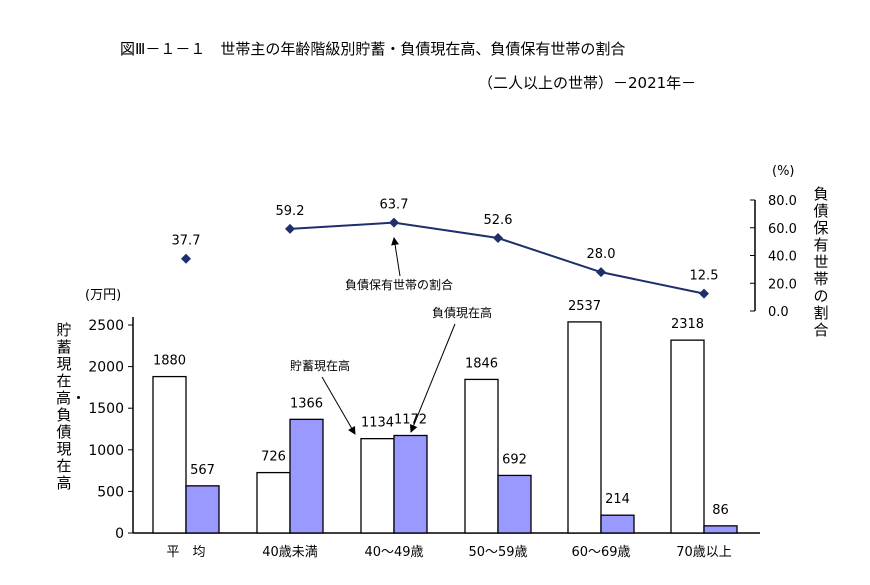 The image size is (870, 585). What do you see at coordinates (396, 257) in the screenshot?
I see `annotation-ratio-arrow` at bounding box center [396, 257].